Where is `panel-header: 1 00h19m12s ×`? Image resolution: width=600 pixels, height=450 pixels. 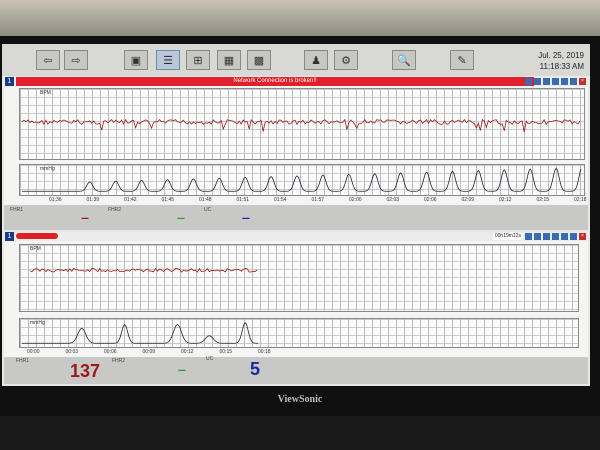
panel-header: 1 00h19m12s × is located at coordinates (296, 236).